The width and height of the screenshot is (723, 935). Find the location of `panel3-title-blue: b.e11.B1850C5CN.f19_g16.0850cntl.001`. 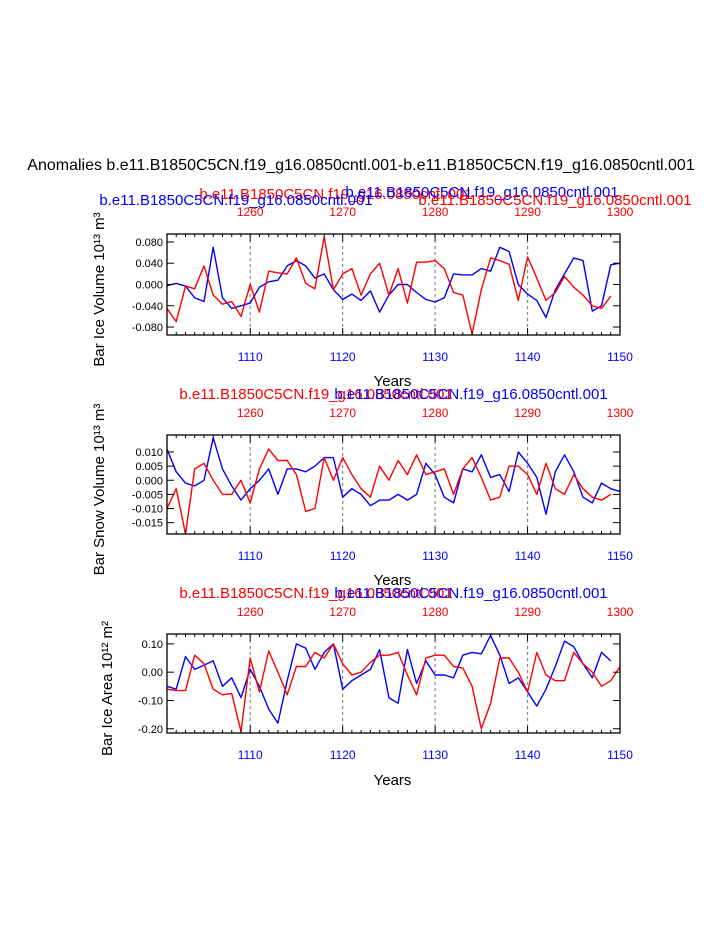

panel3-title-blue: b.e11.B1850C5CN.f19_g16.0850cntl.001 is located at coordinates (470, 593).